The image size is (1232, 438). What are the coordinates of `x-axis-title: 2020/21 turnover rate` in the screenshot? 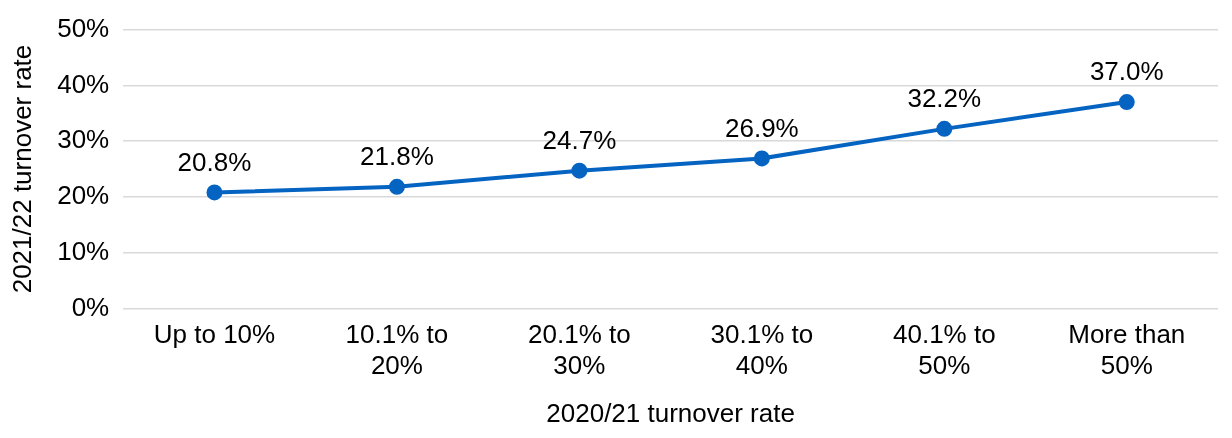 It's located at (670, 412).